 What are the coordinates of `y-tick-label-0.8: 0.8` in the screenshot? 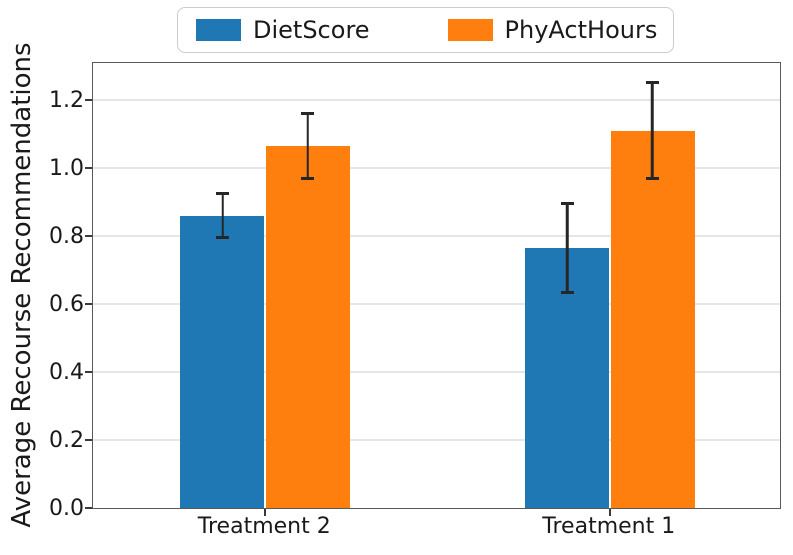 It's located at (66, 237).